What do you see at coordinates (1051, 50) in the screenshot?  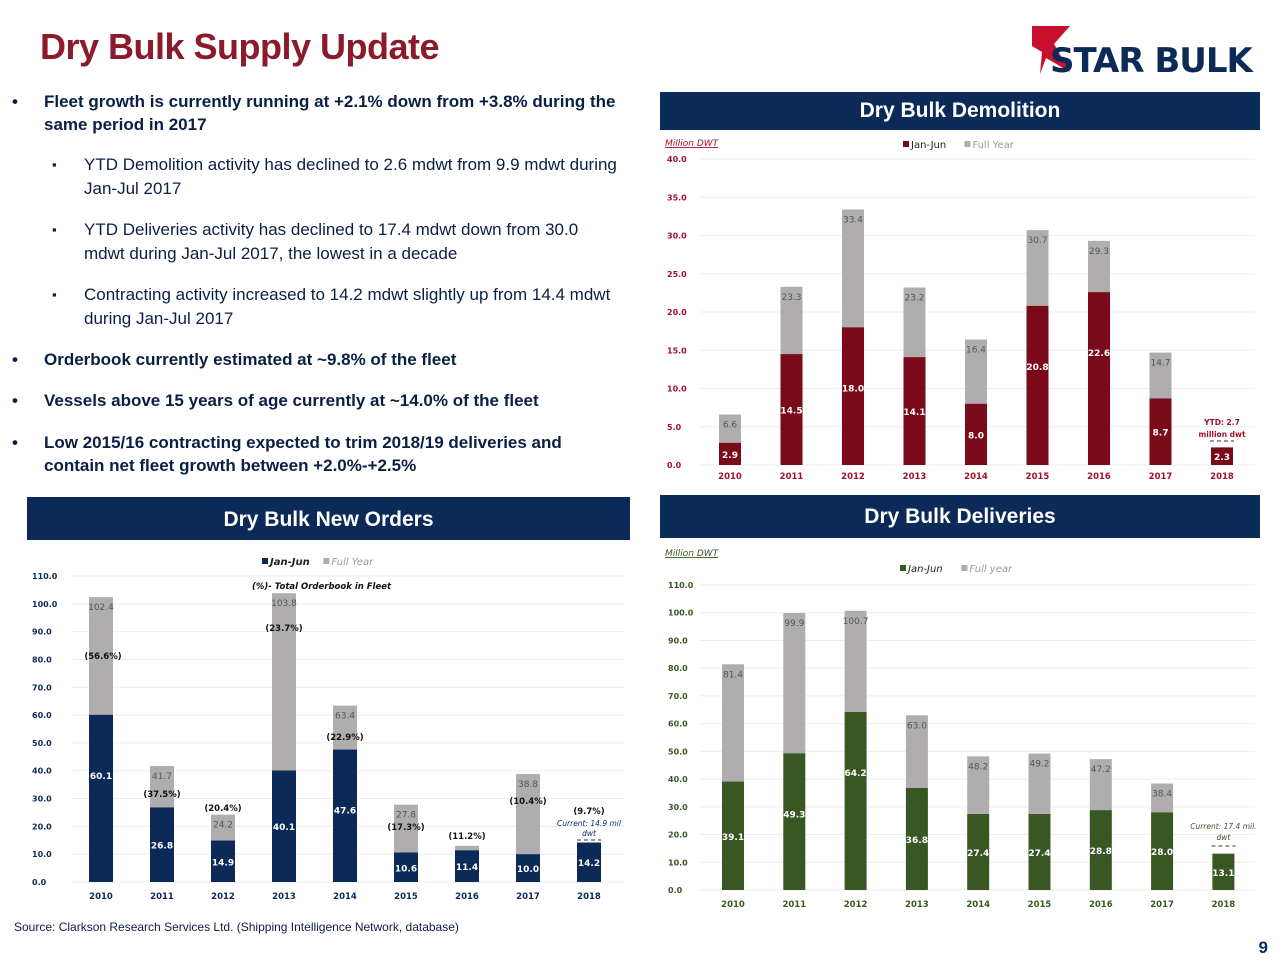 I see `star-icon` at bounding box center [1051, 50].